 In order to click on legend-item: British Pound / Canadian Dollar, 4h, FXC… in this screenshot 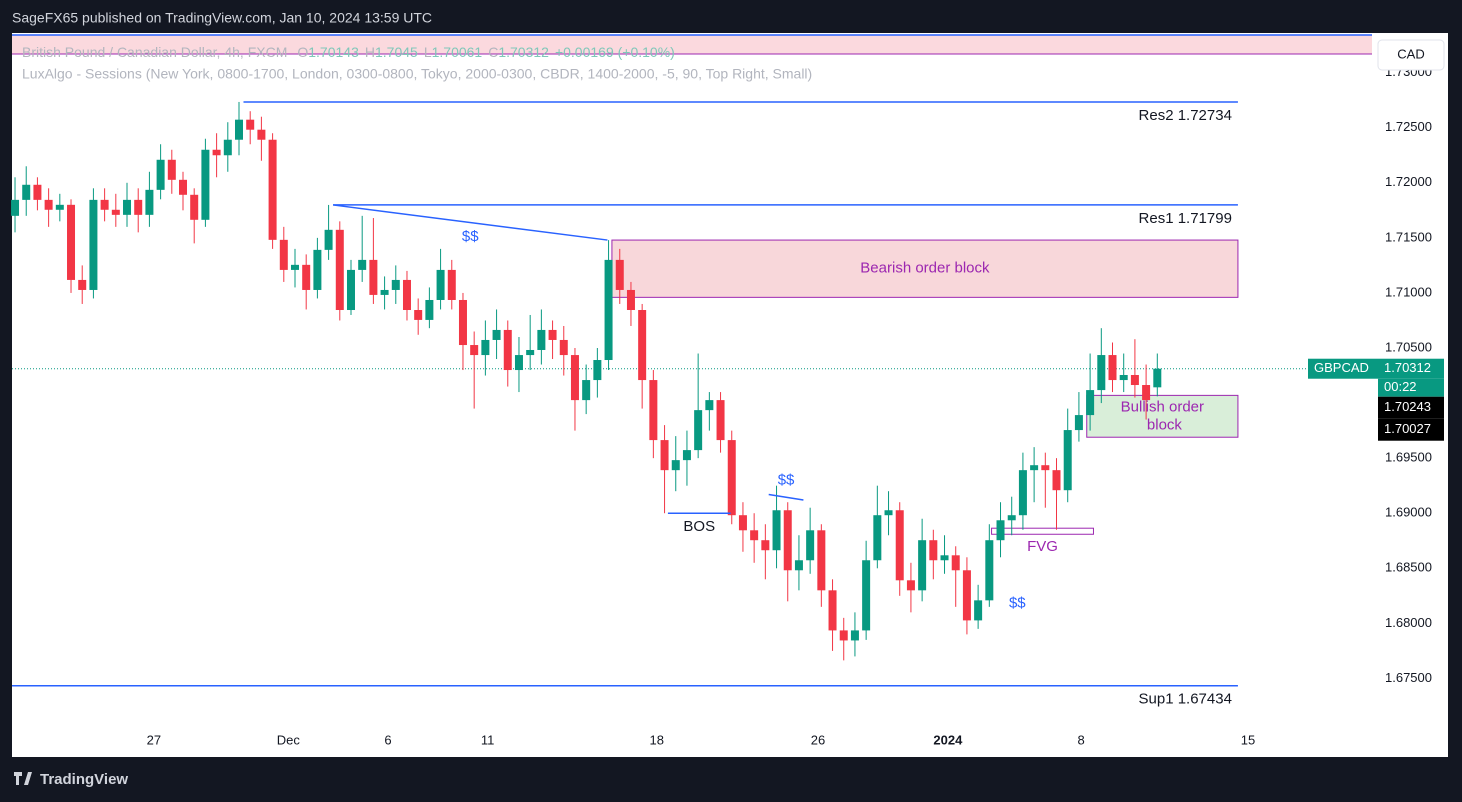, I will do `click(154, 52)`.